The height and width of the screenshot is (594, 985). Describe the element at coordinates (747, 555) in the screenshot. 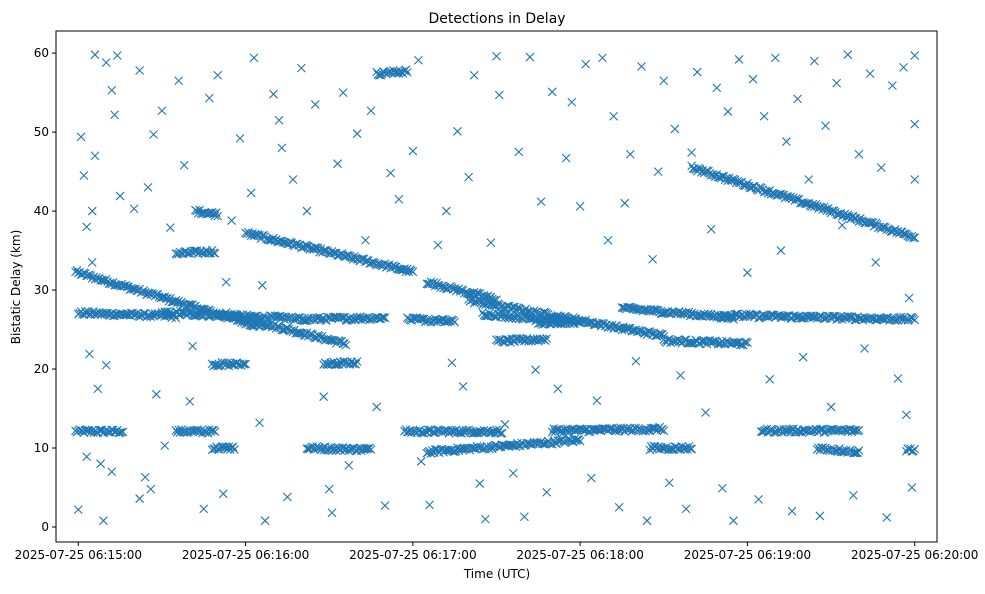

I see `x-tick-label: 2025-07-25 06:19:00` at that location.